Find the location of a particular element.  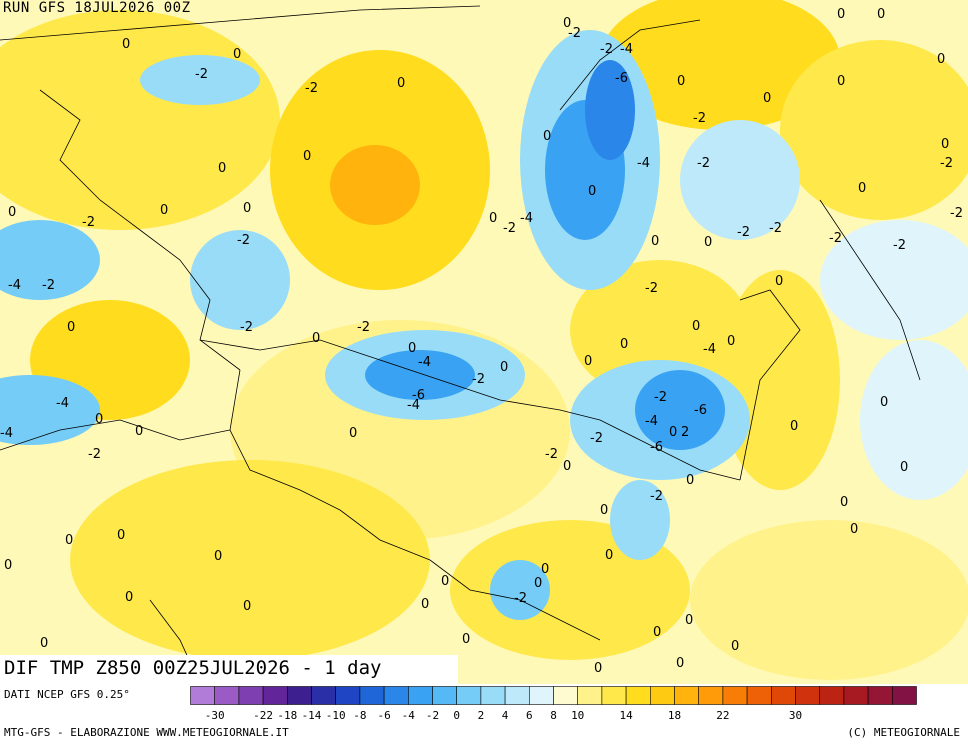

legend-tick-label: 0 is located at coordinates (456, 715).